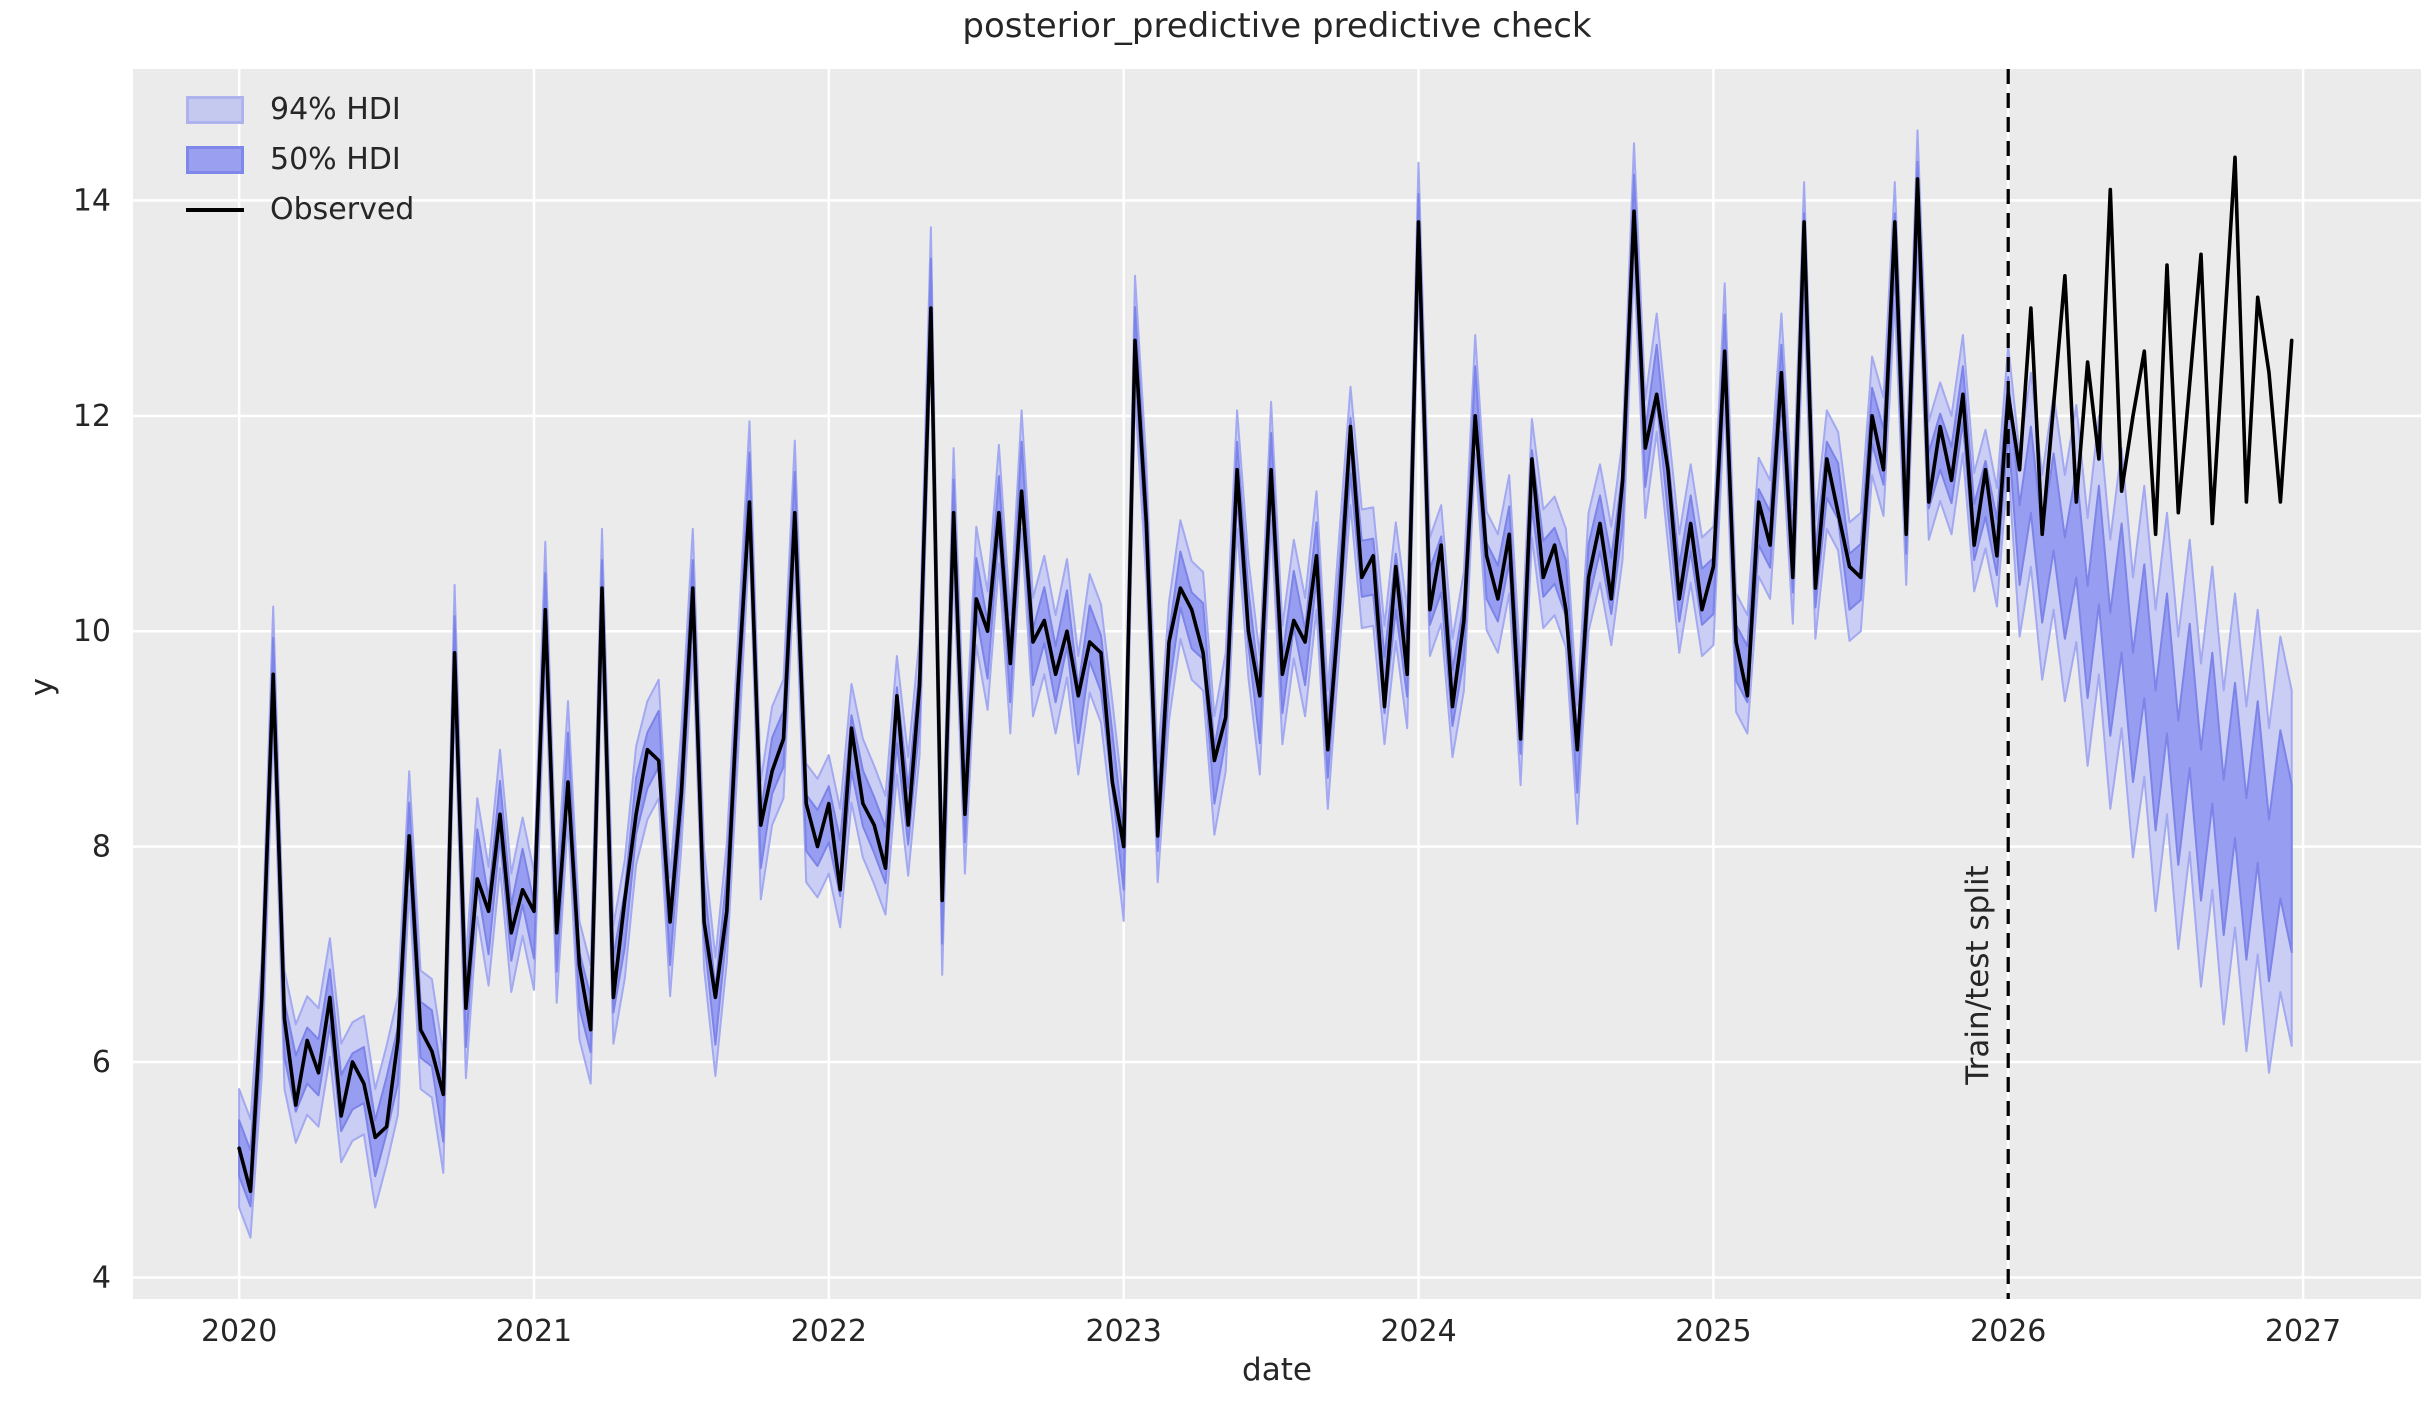  Describe the element at coordinates (101, 1277) in the screenshot. I see `y-tick-label: 4` at that location.